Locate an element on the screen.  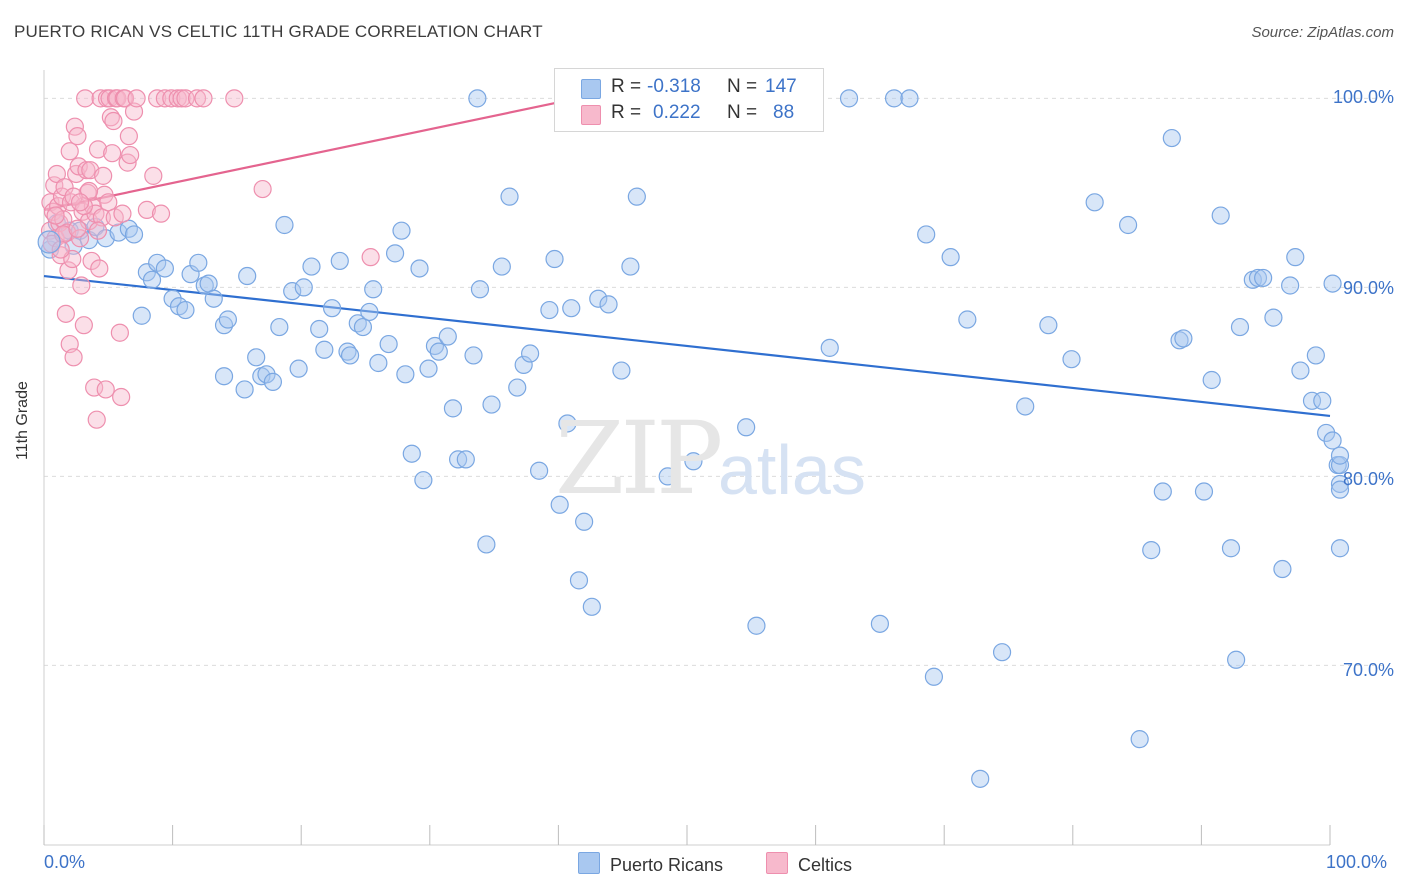
x-tick-label-min: 0.0% is located at coordinates (65, 862).